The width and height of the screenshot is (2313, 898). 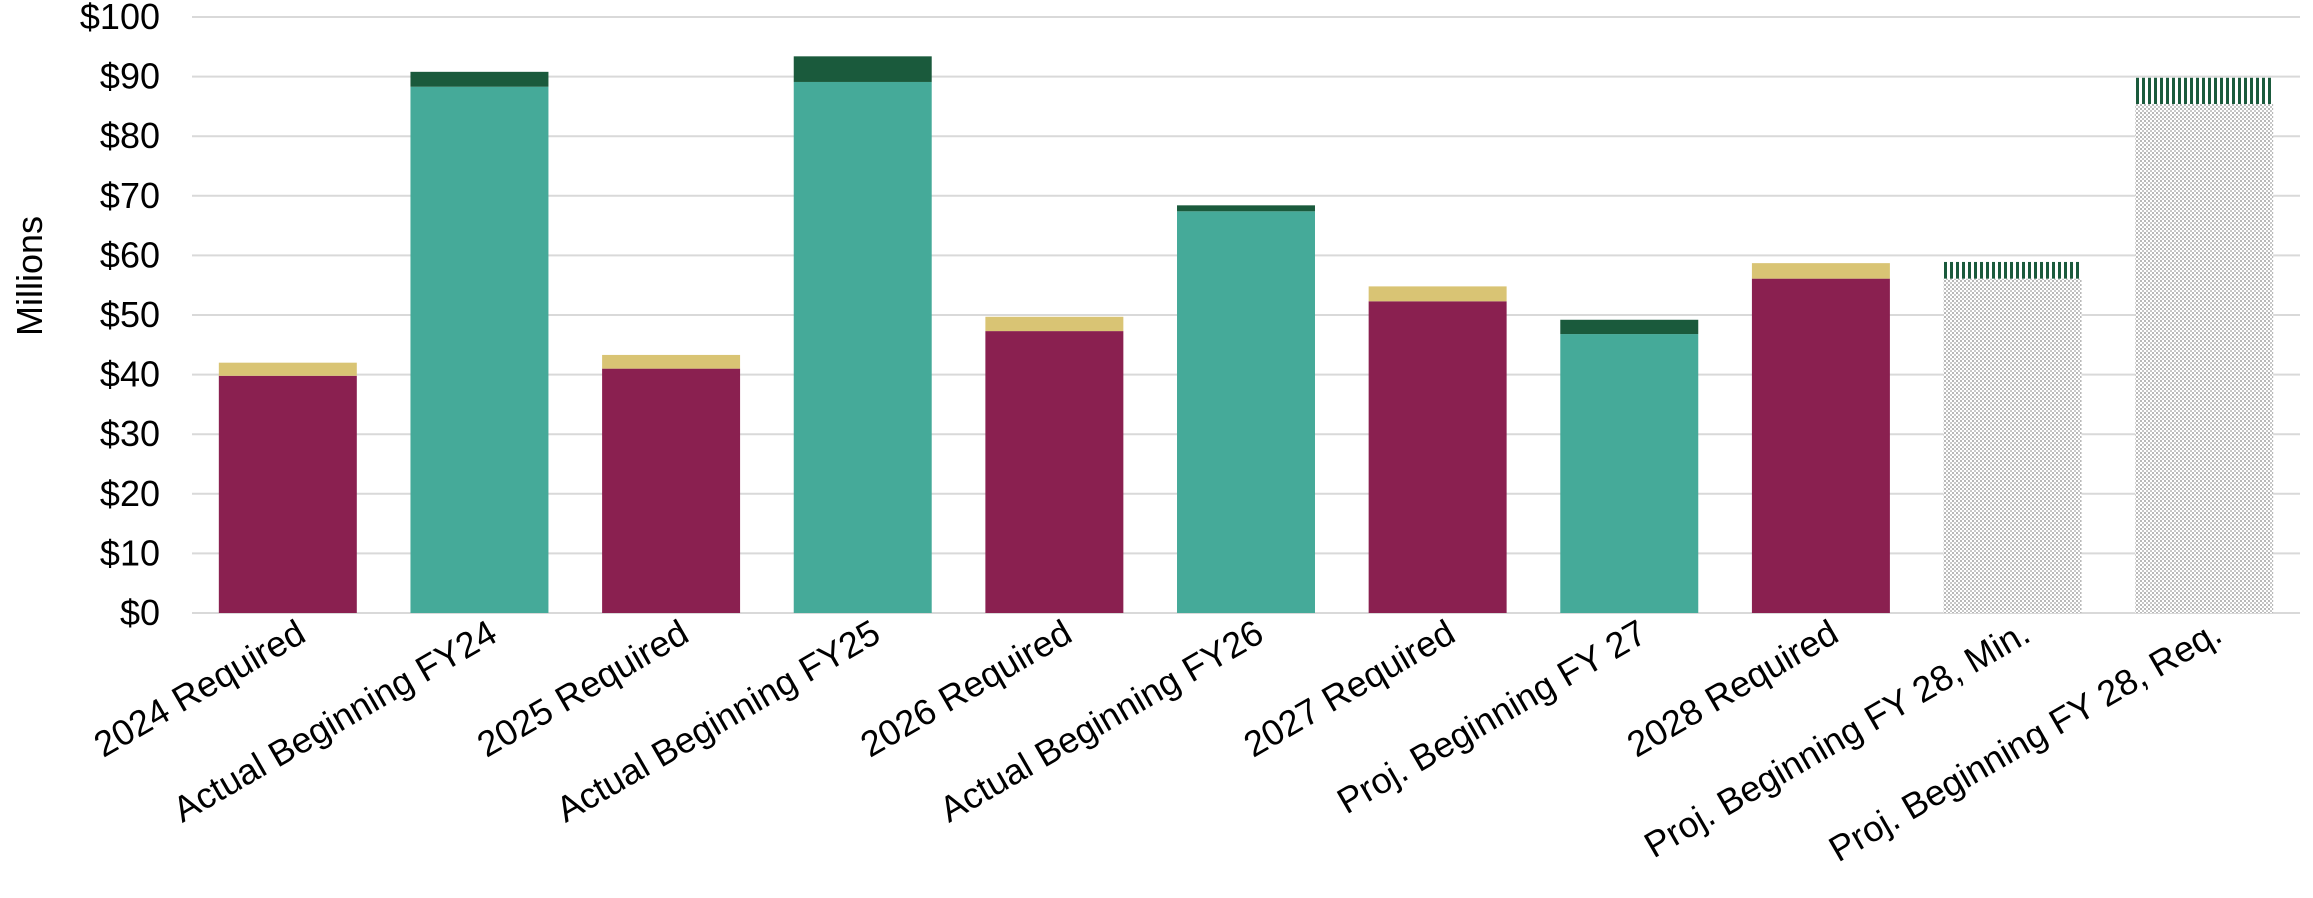 What do you see at coordinates (1101, 720) in the screenshot?
I see `x-category-label: Actual Beginning FY26` at bounding box center [1101, 720].